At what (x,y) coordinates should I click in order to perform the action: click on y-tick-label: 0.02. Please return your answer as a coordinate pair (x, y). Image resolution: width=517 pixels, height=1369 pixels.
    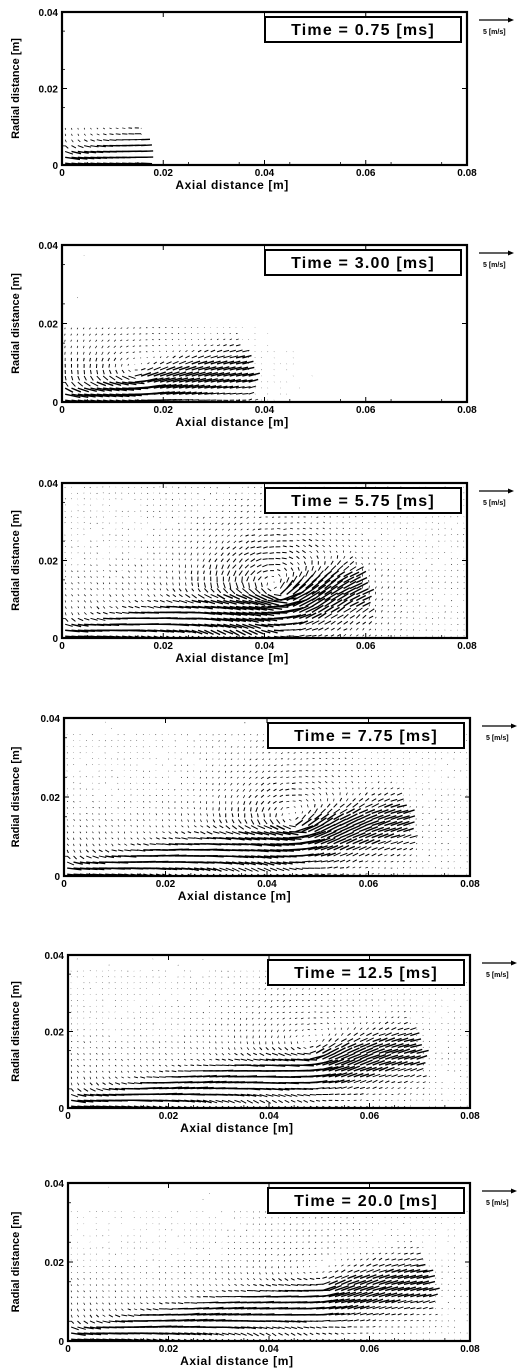
    Looking at the image, I should click on (49, 90).